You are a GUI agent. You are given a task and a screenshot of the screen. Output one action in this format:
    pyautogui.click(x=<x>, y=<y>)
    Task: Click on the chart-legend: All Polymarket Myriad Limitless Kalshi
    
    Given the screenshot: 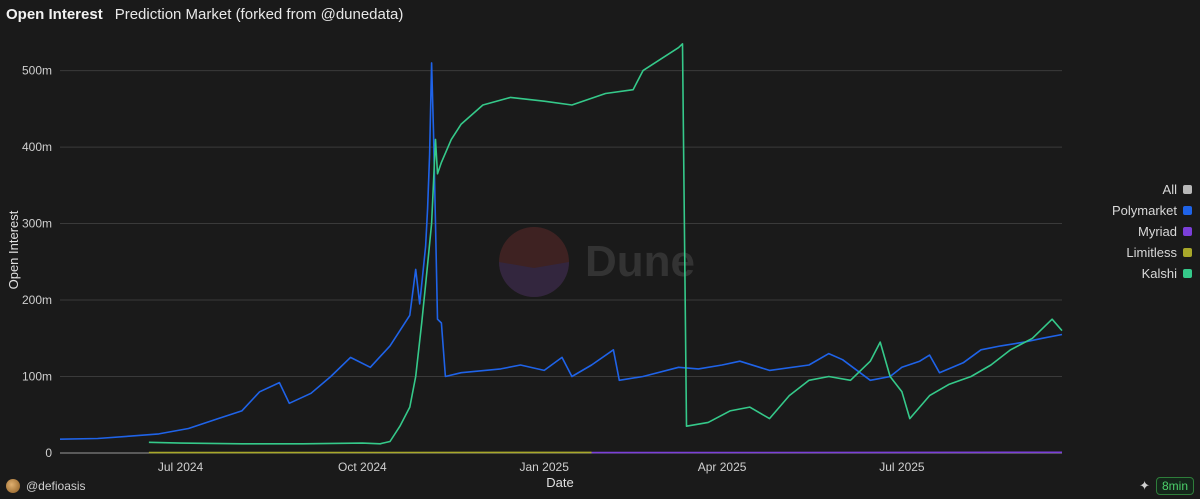 What is the action you would take?
    pyautogui.click(x=1152, y=231)
    